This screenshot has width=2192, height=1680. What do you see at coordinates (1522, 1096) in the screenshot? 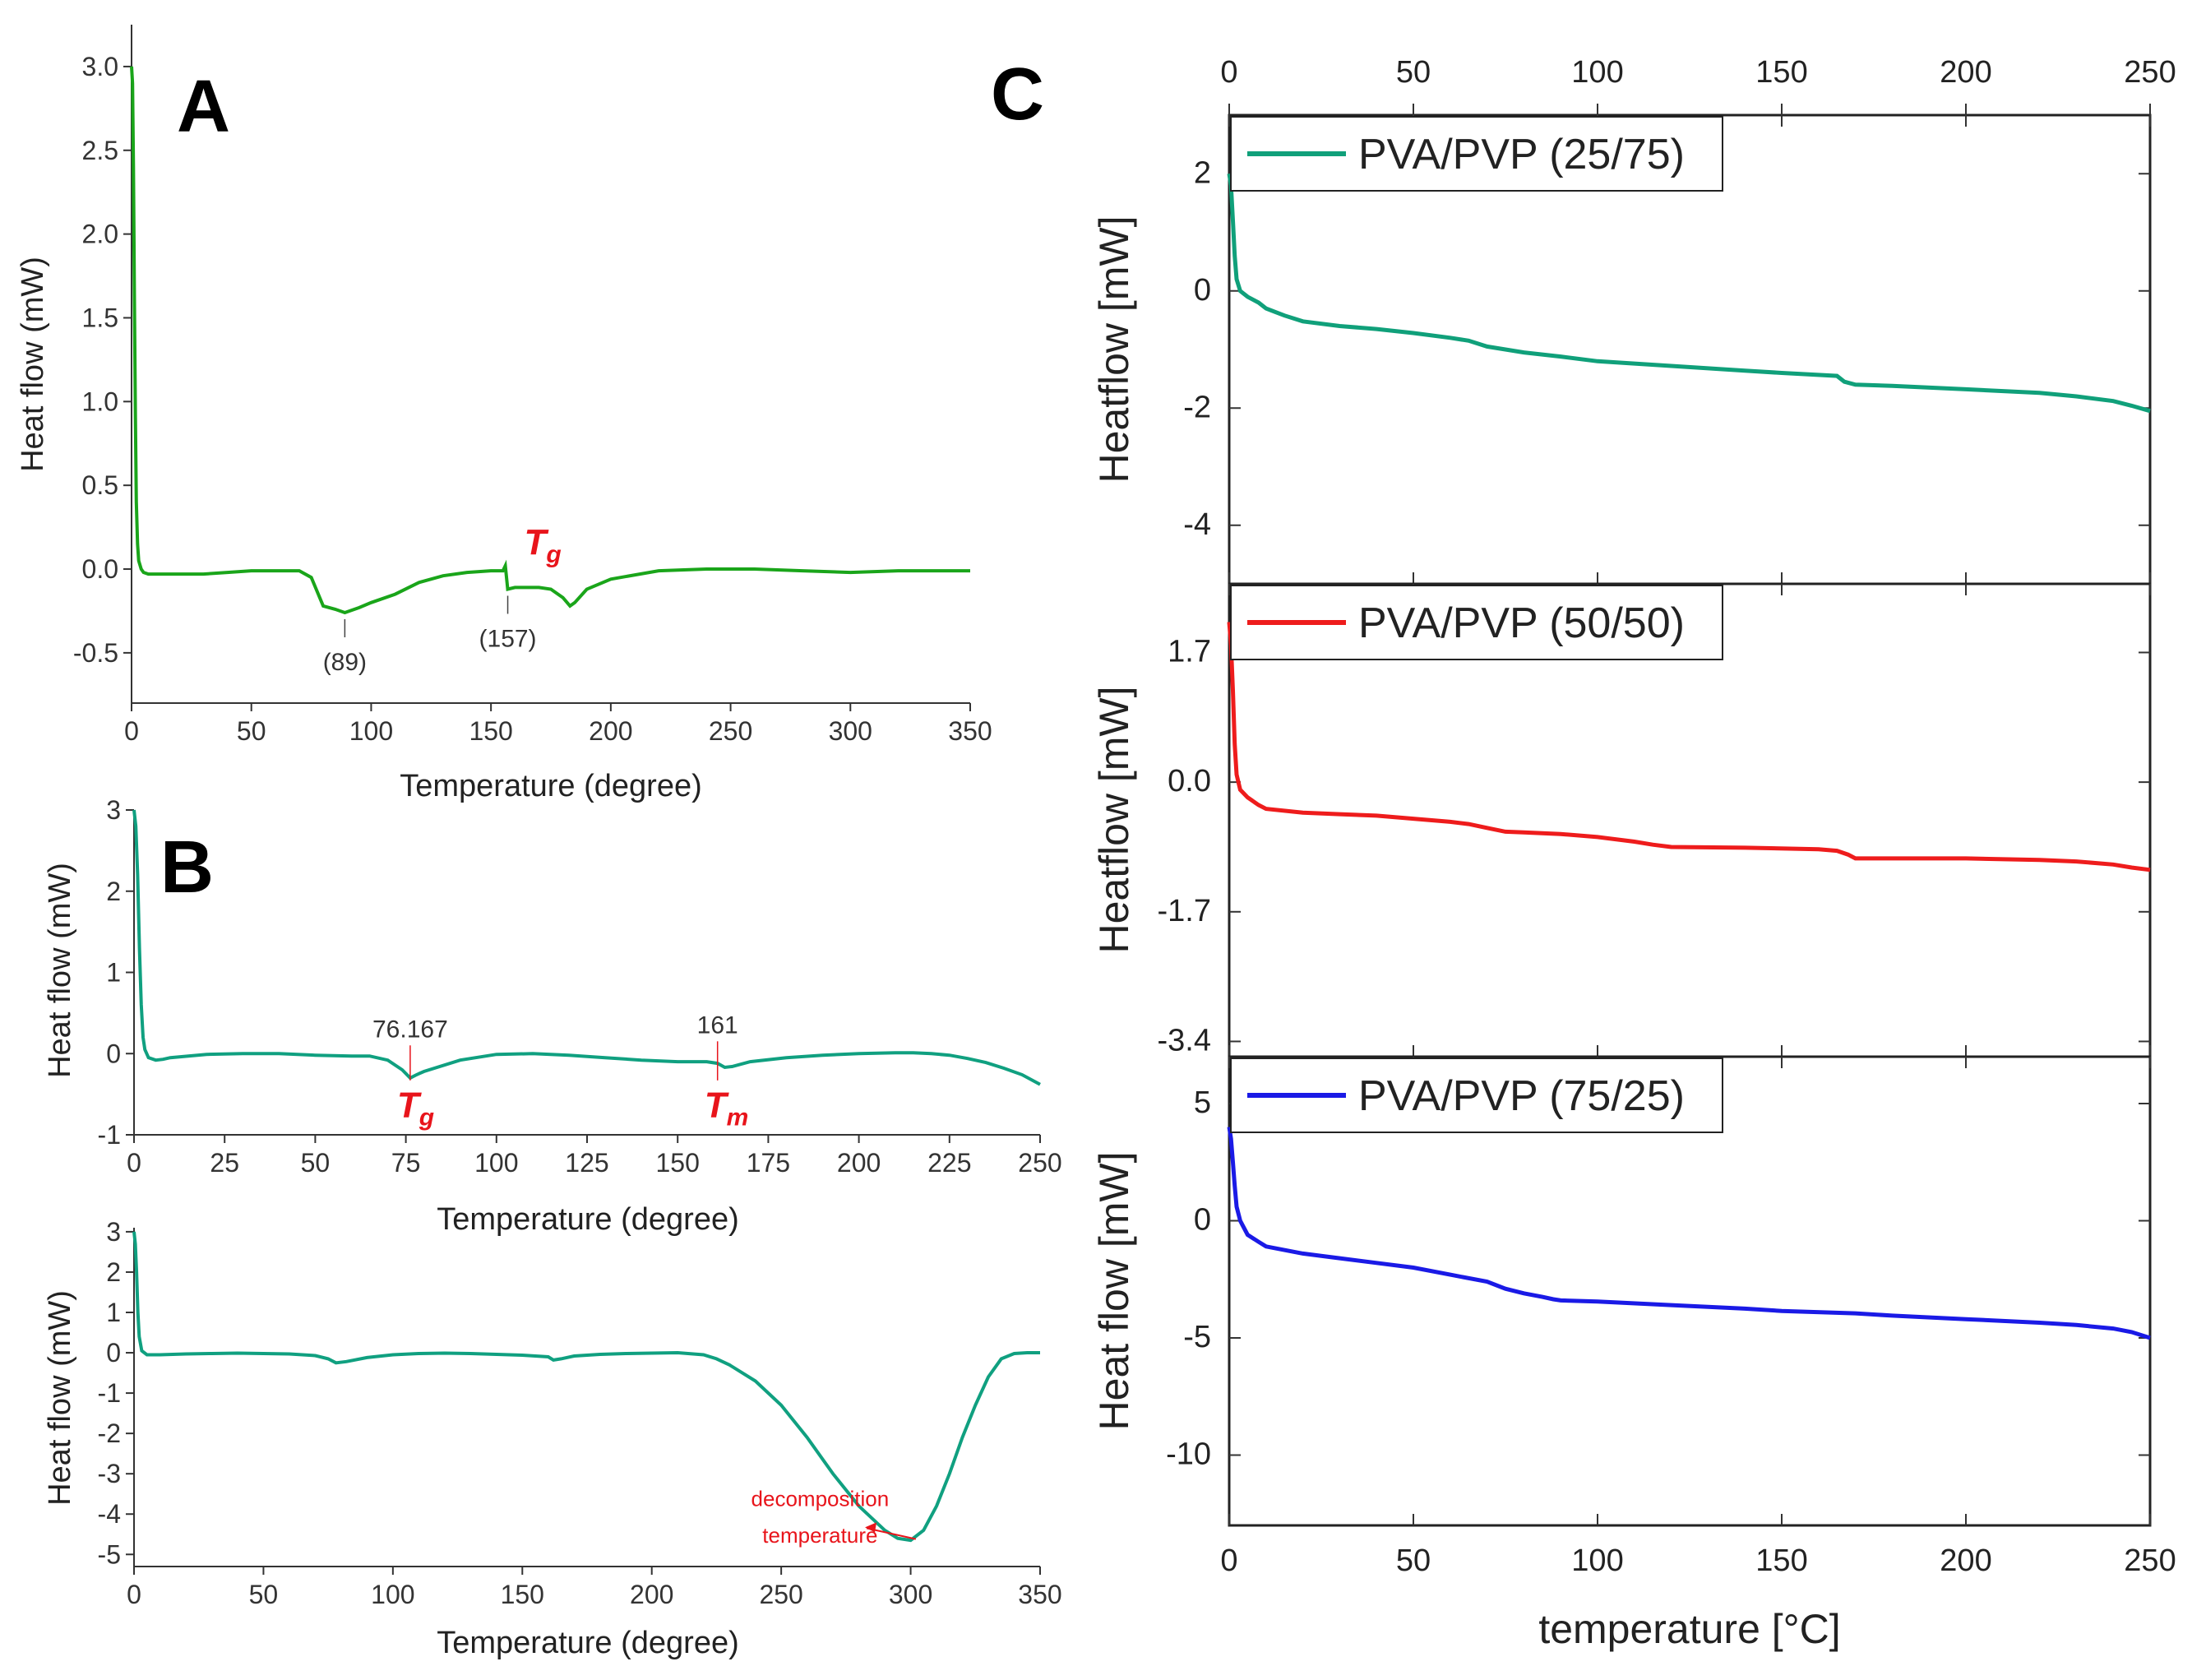
I see `legend-label: PVA/PVP (75/25)` at bounding box center [1522, 1096].